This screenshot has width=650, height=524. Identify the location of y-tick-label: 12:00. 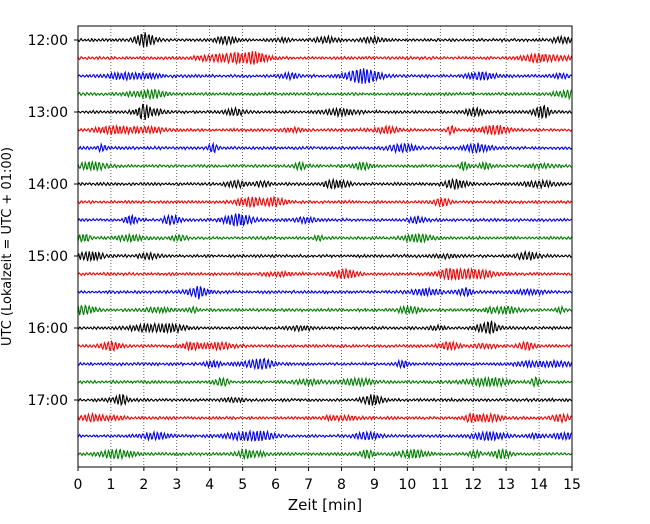
(48, 41).